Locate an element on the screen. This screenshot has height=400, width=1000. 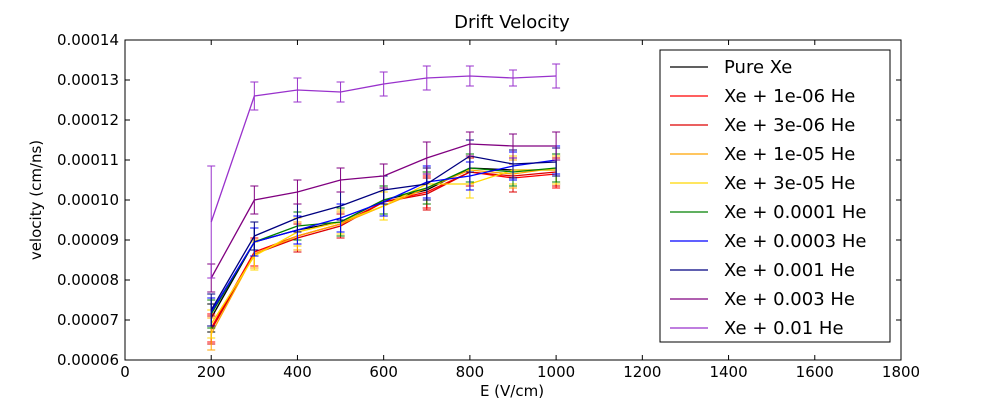
legend-item: Pure Xe is located at coordinates (731, 67).